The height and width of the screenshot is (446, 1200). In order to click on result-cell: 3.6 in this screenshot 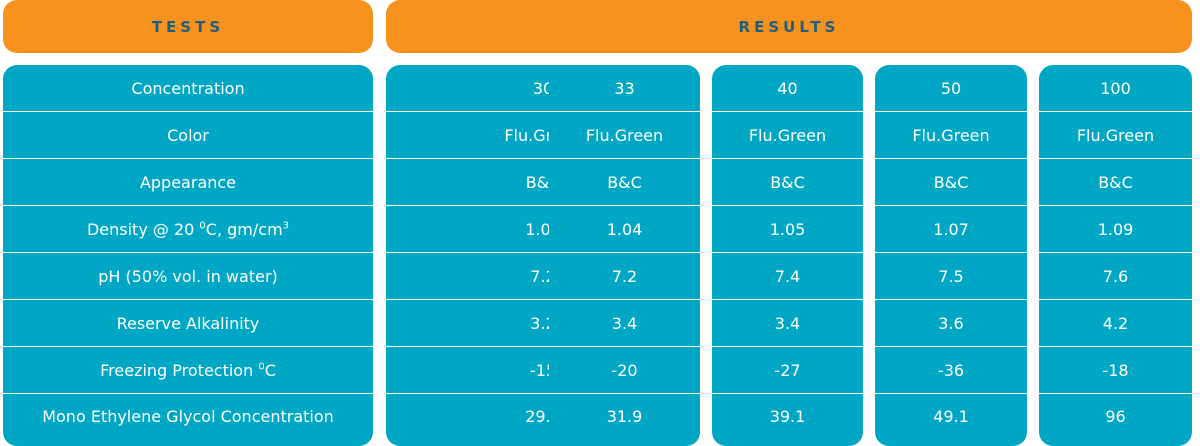, I will do `click(951, 323)`.